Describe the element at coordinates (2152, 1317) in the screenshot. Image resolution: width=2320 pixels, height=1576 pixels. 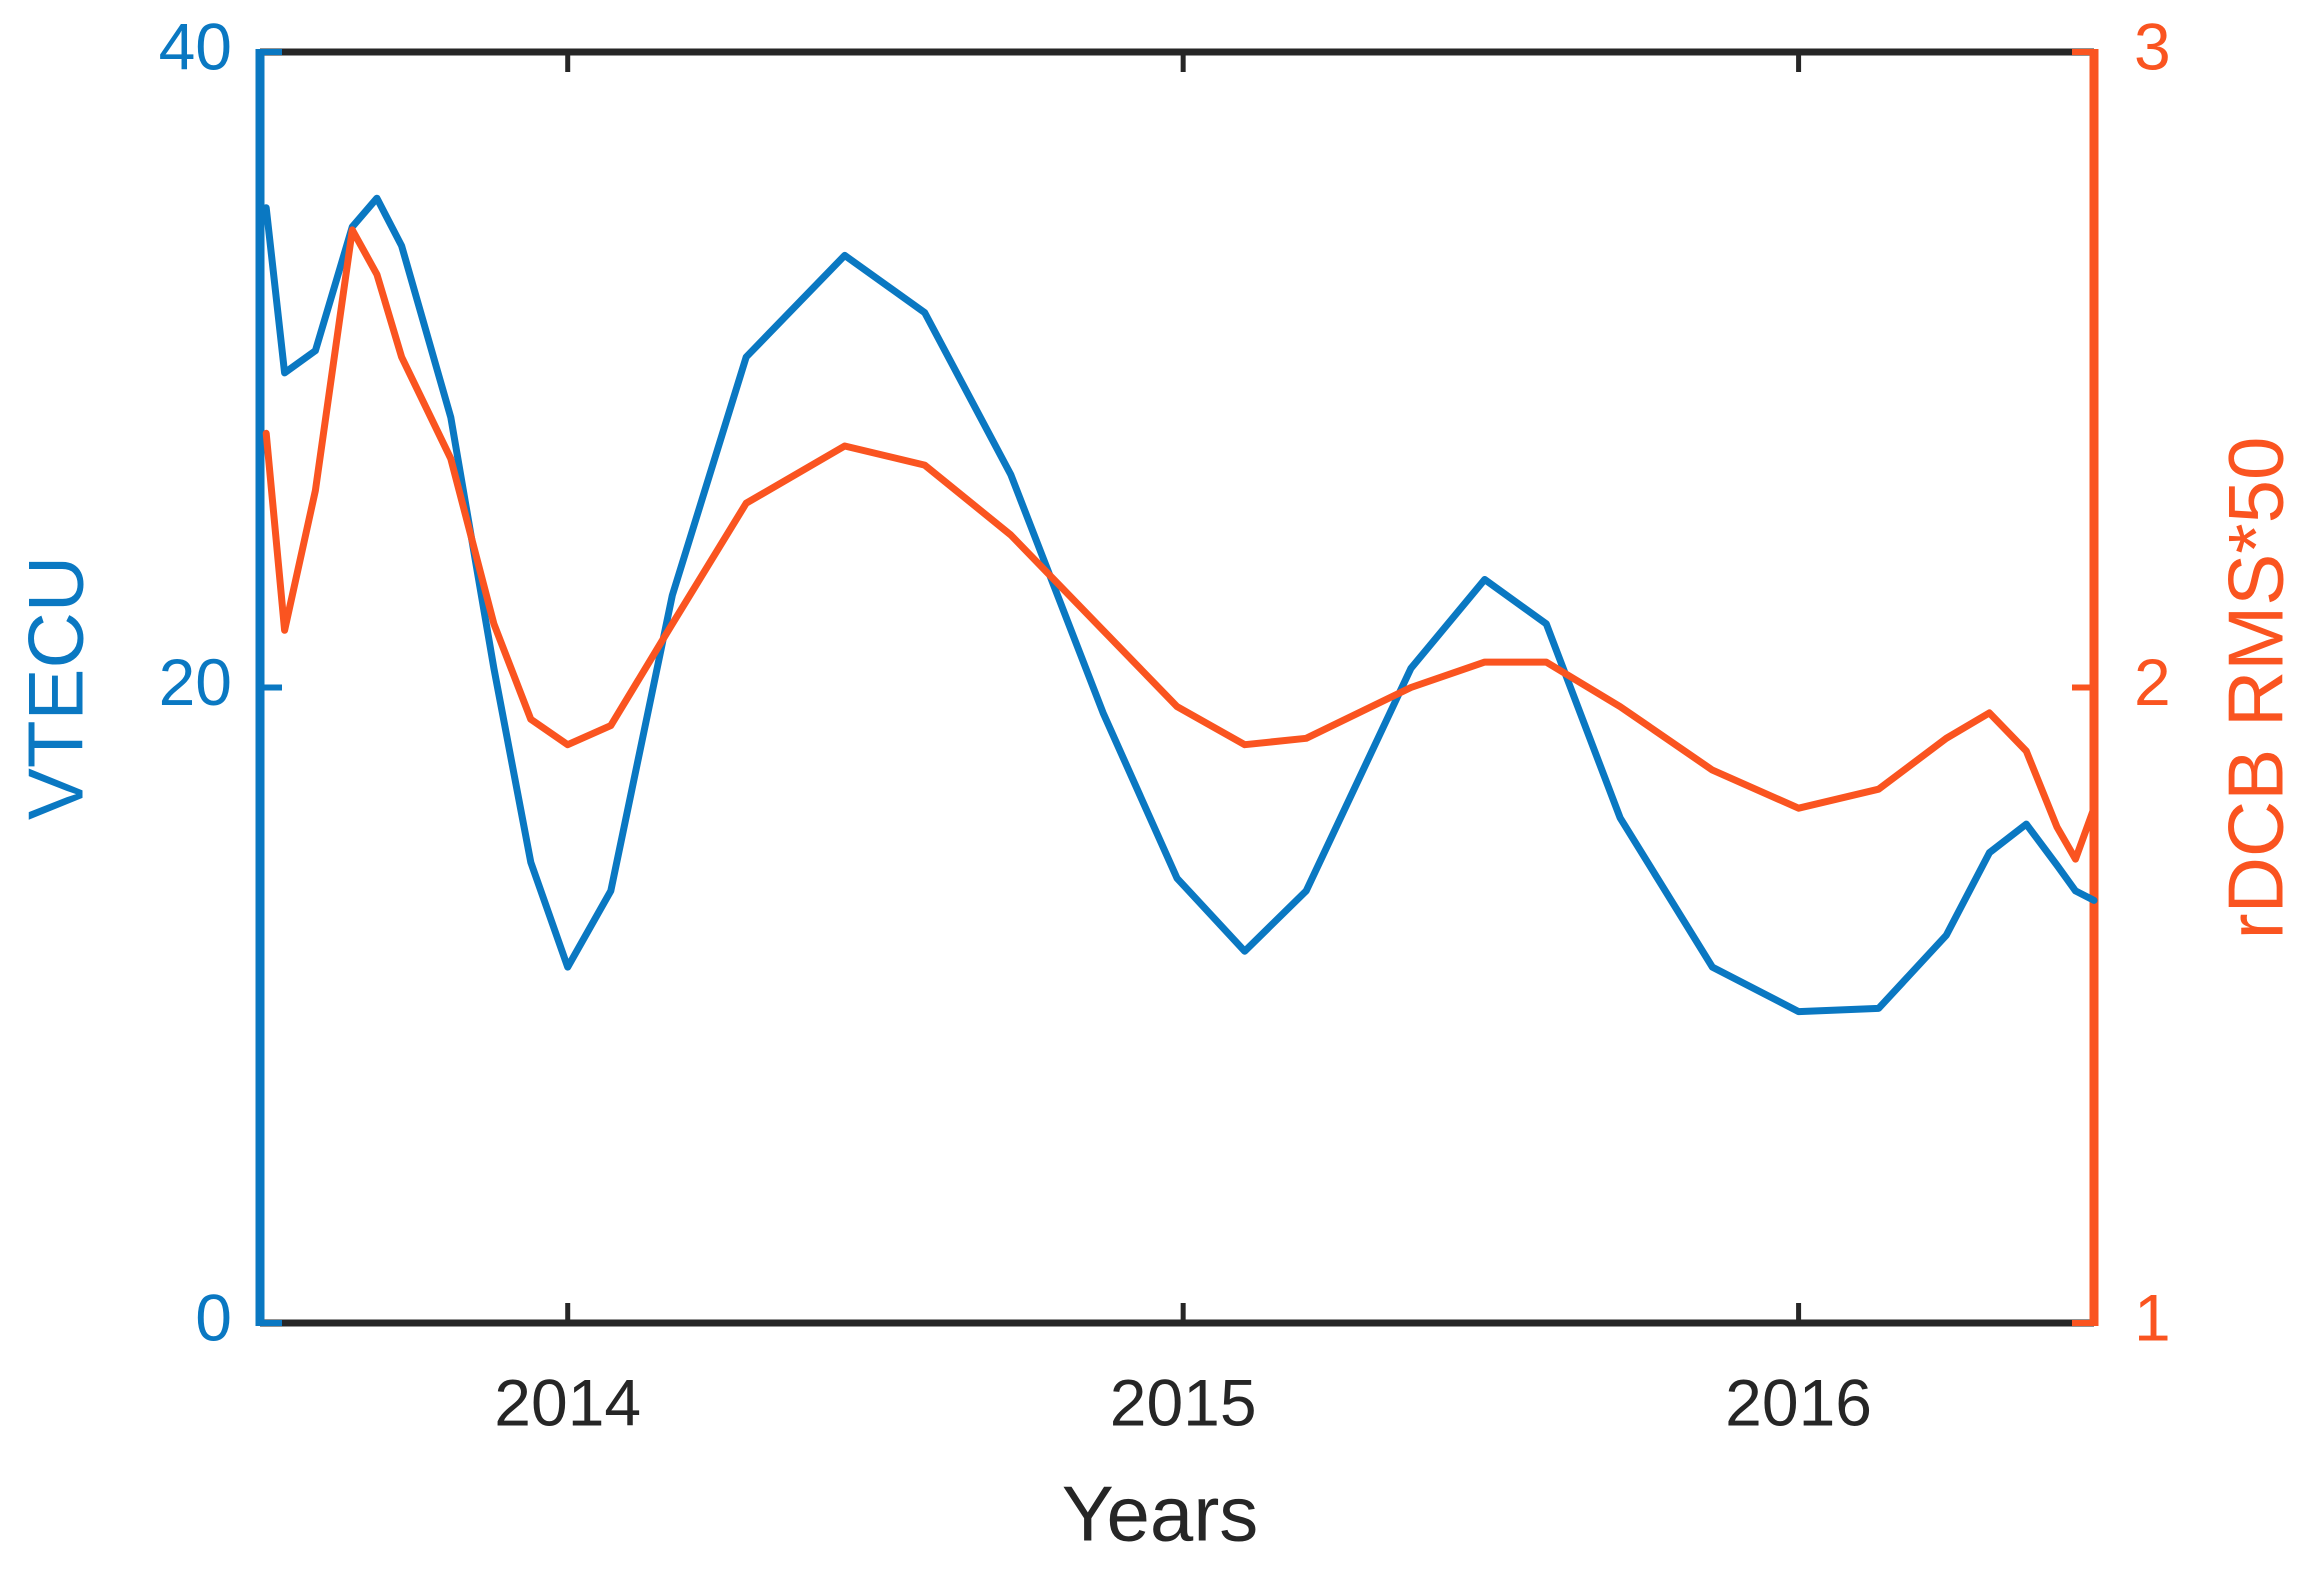
I see `y2-tick-label: 1` at that location.